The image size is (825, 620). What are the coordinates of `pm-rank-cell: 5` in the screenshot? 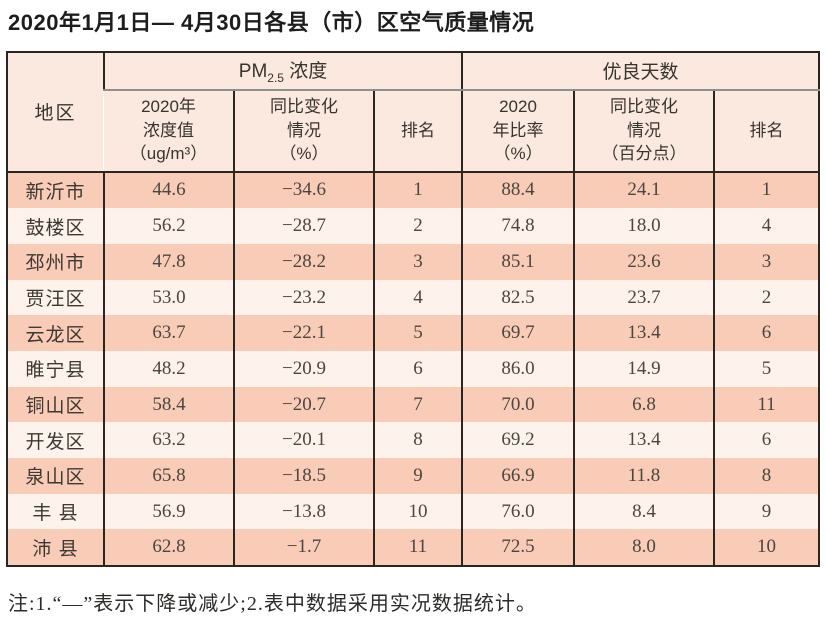 It's located at (417, 333).